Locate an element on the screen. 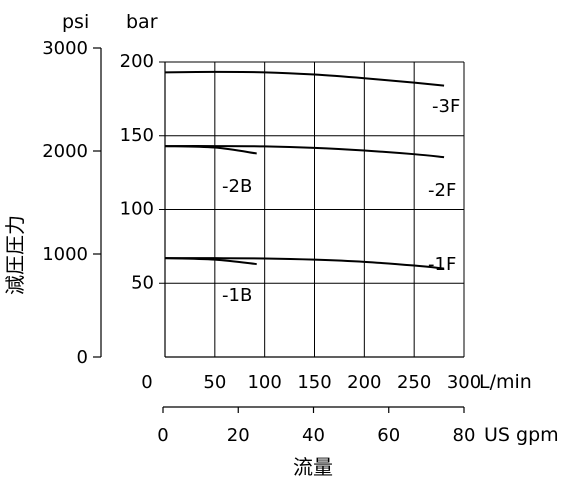  gpm-tick-label: 60 is located at coordinates (388, 435).